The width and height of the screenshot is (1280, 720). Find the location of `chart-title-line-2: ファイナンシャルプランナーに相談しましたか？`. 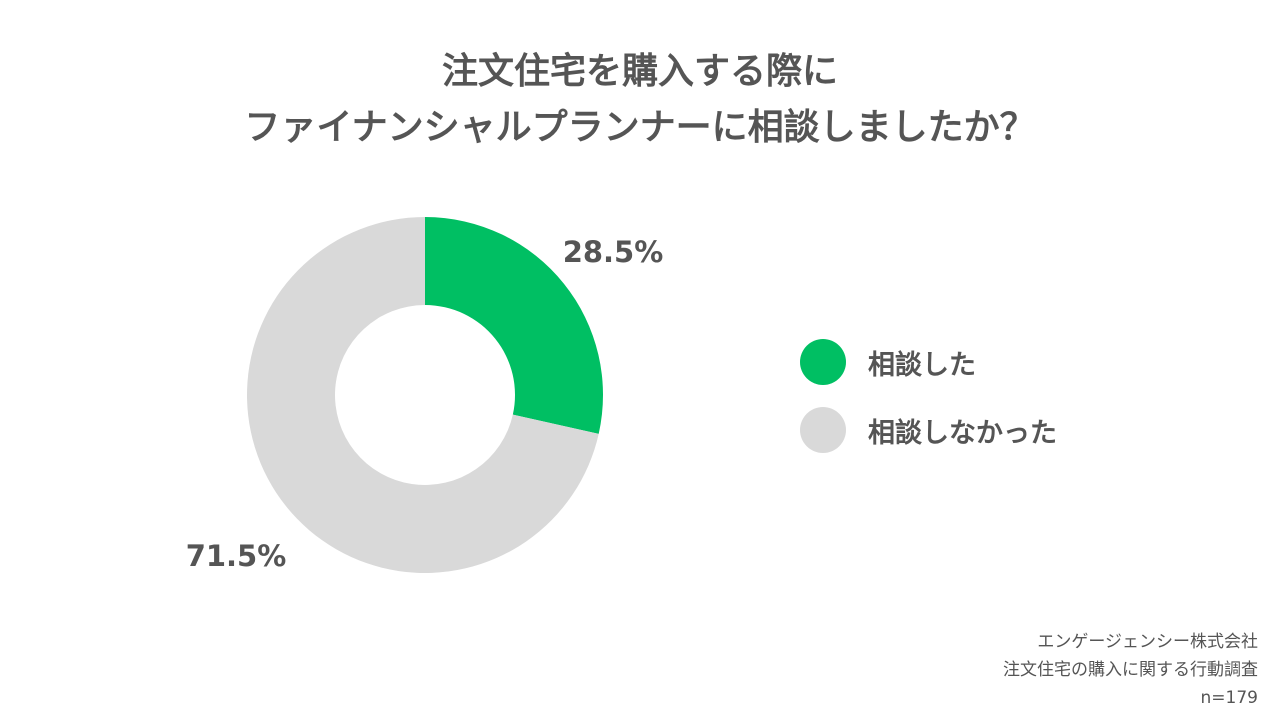

chart-title-line-2: ファイナンシャルプランナーに相談しましたか？ is located at coordinates (640, 127).